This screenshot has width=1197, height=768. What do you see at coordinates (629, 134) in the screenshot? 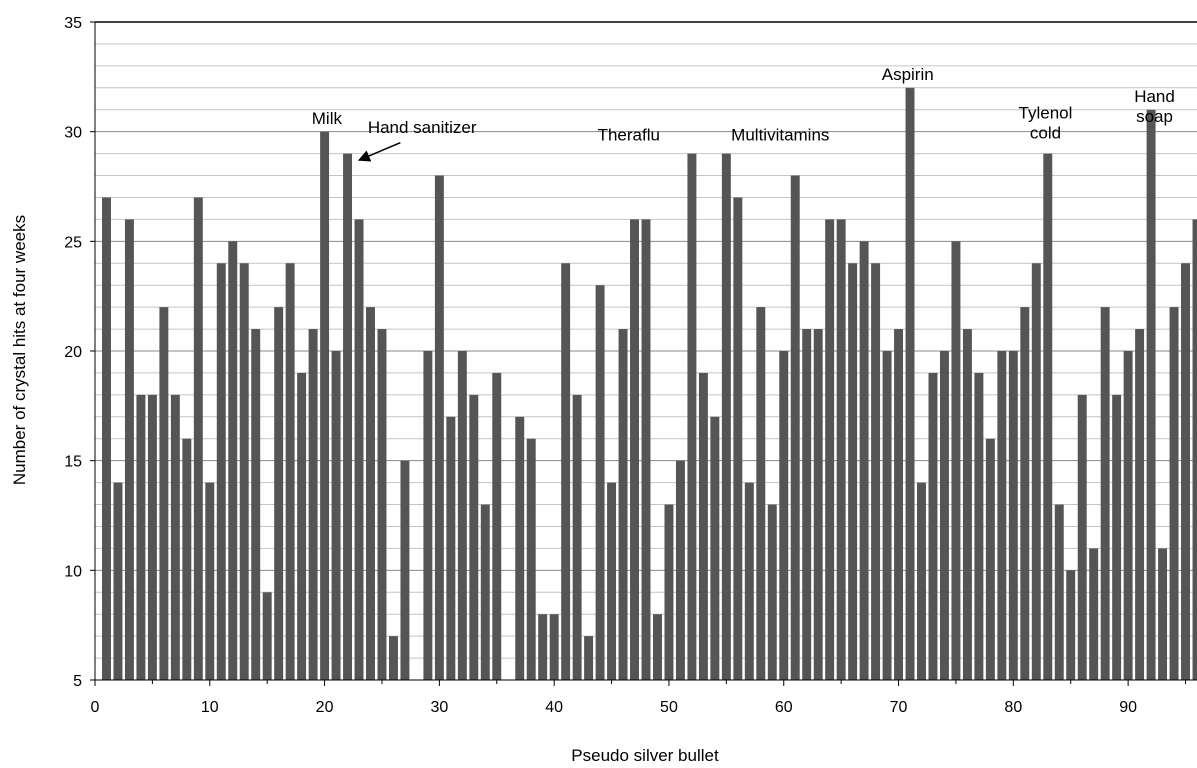
I see `annotation-theraflu: Theraflu` at bounding box center [629, 134].